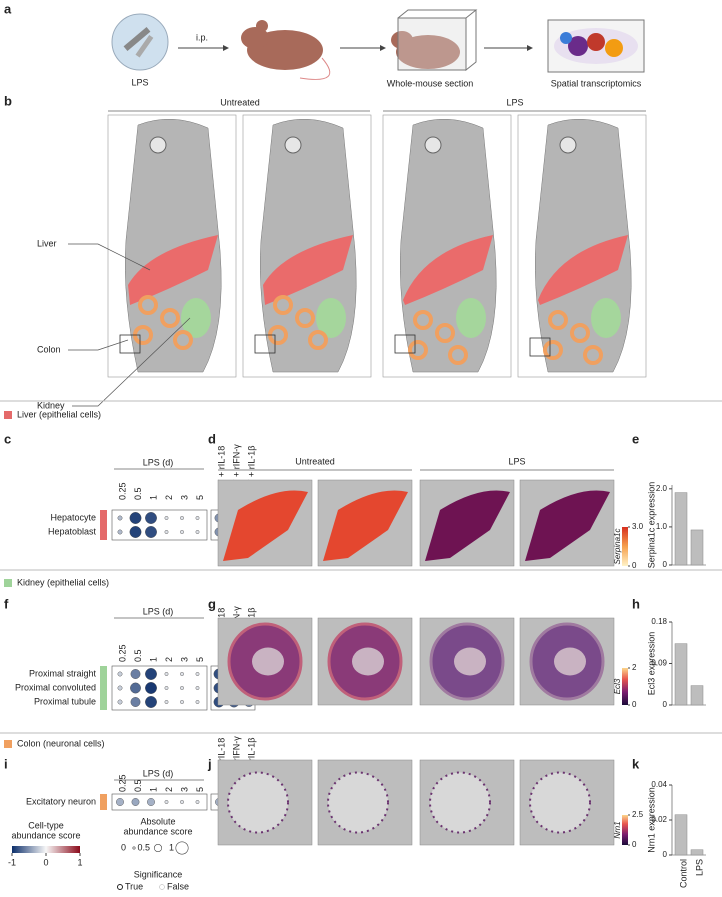 The height and width of the screenshot is (897, 722). I want to click on group-label: LPS, so click(514, 102).